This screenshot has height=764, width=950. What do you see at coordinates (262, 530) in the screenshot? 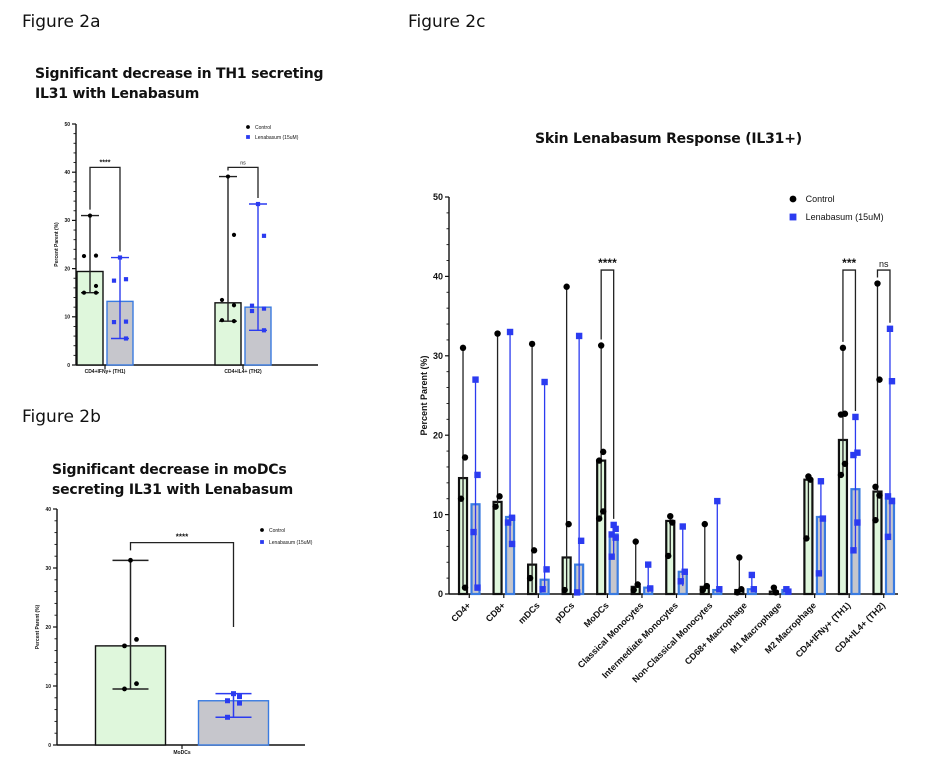
I see `legend-control-marker` at bounding box center [262, 530].